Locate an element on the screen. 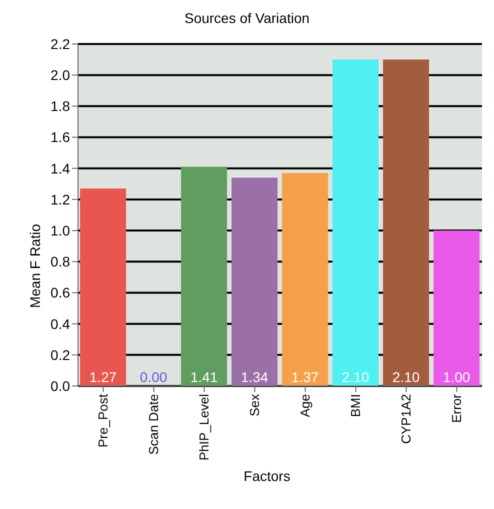 This screenshot has height=509, width=494. chart-title: Sources of Variation is located at coordinates (247, 17).